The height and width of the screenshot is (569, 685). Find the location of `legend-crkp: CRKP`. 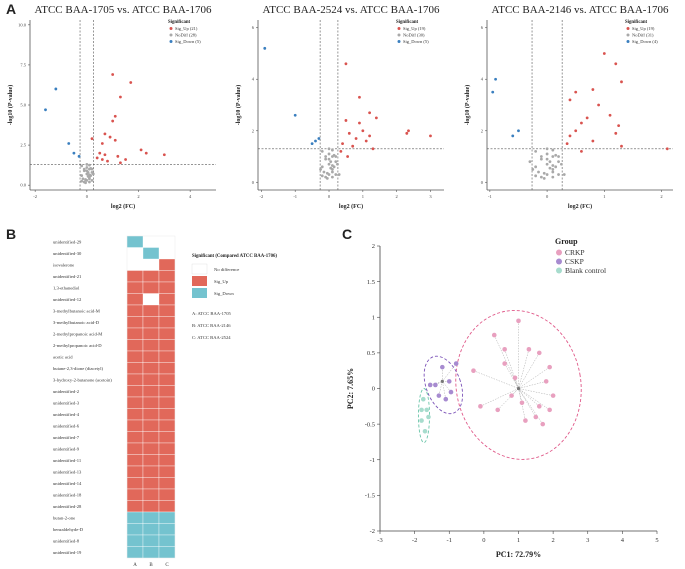

legend-crkp: CRKP is located at coordinates (575, 252).